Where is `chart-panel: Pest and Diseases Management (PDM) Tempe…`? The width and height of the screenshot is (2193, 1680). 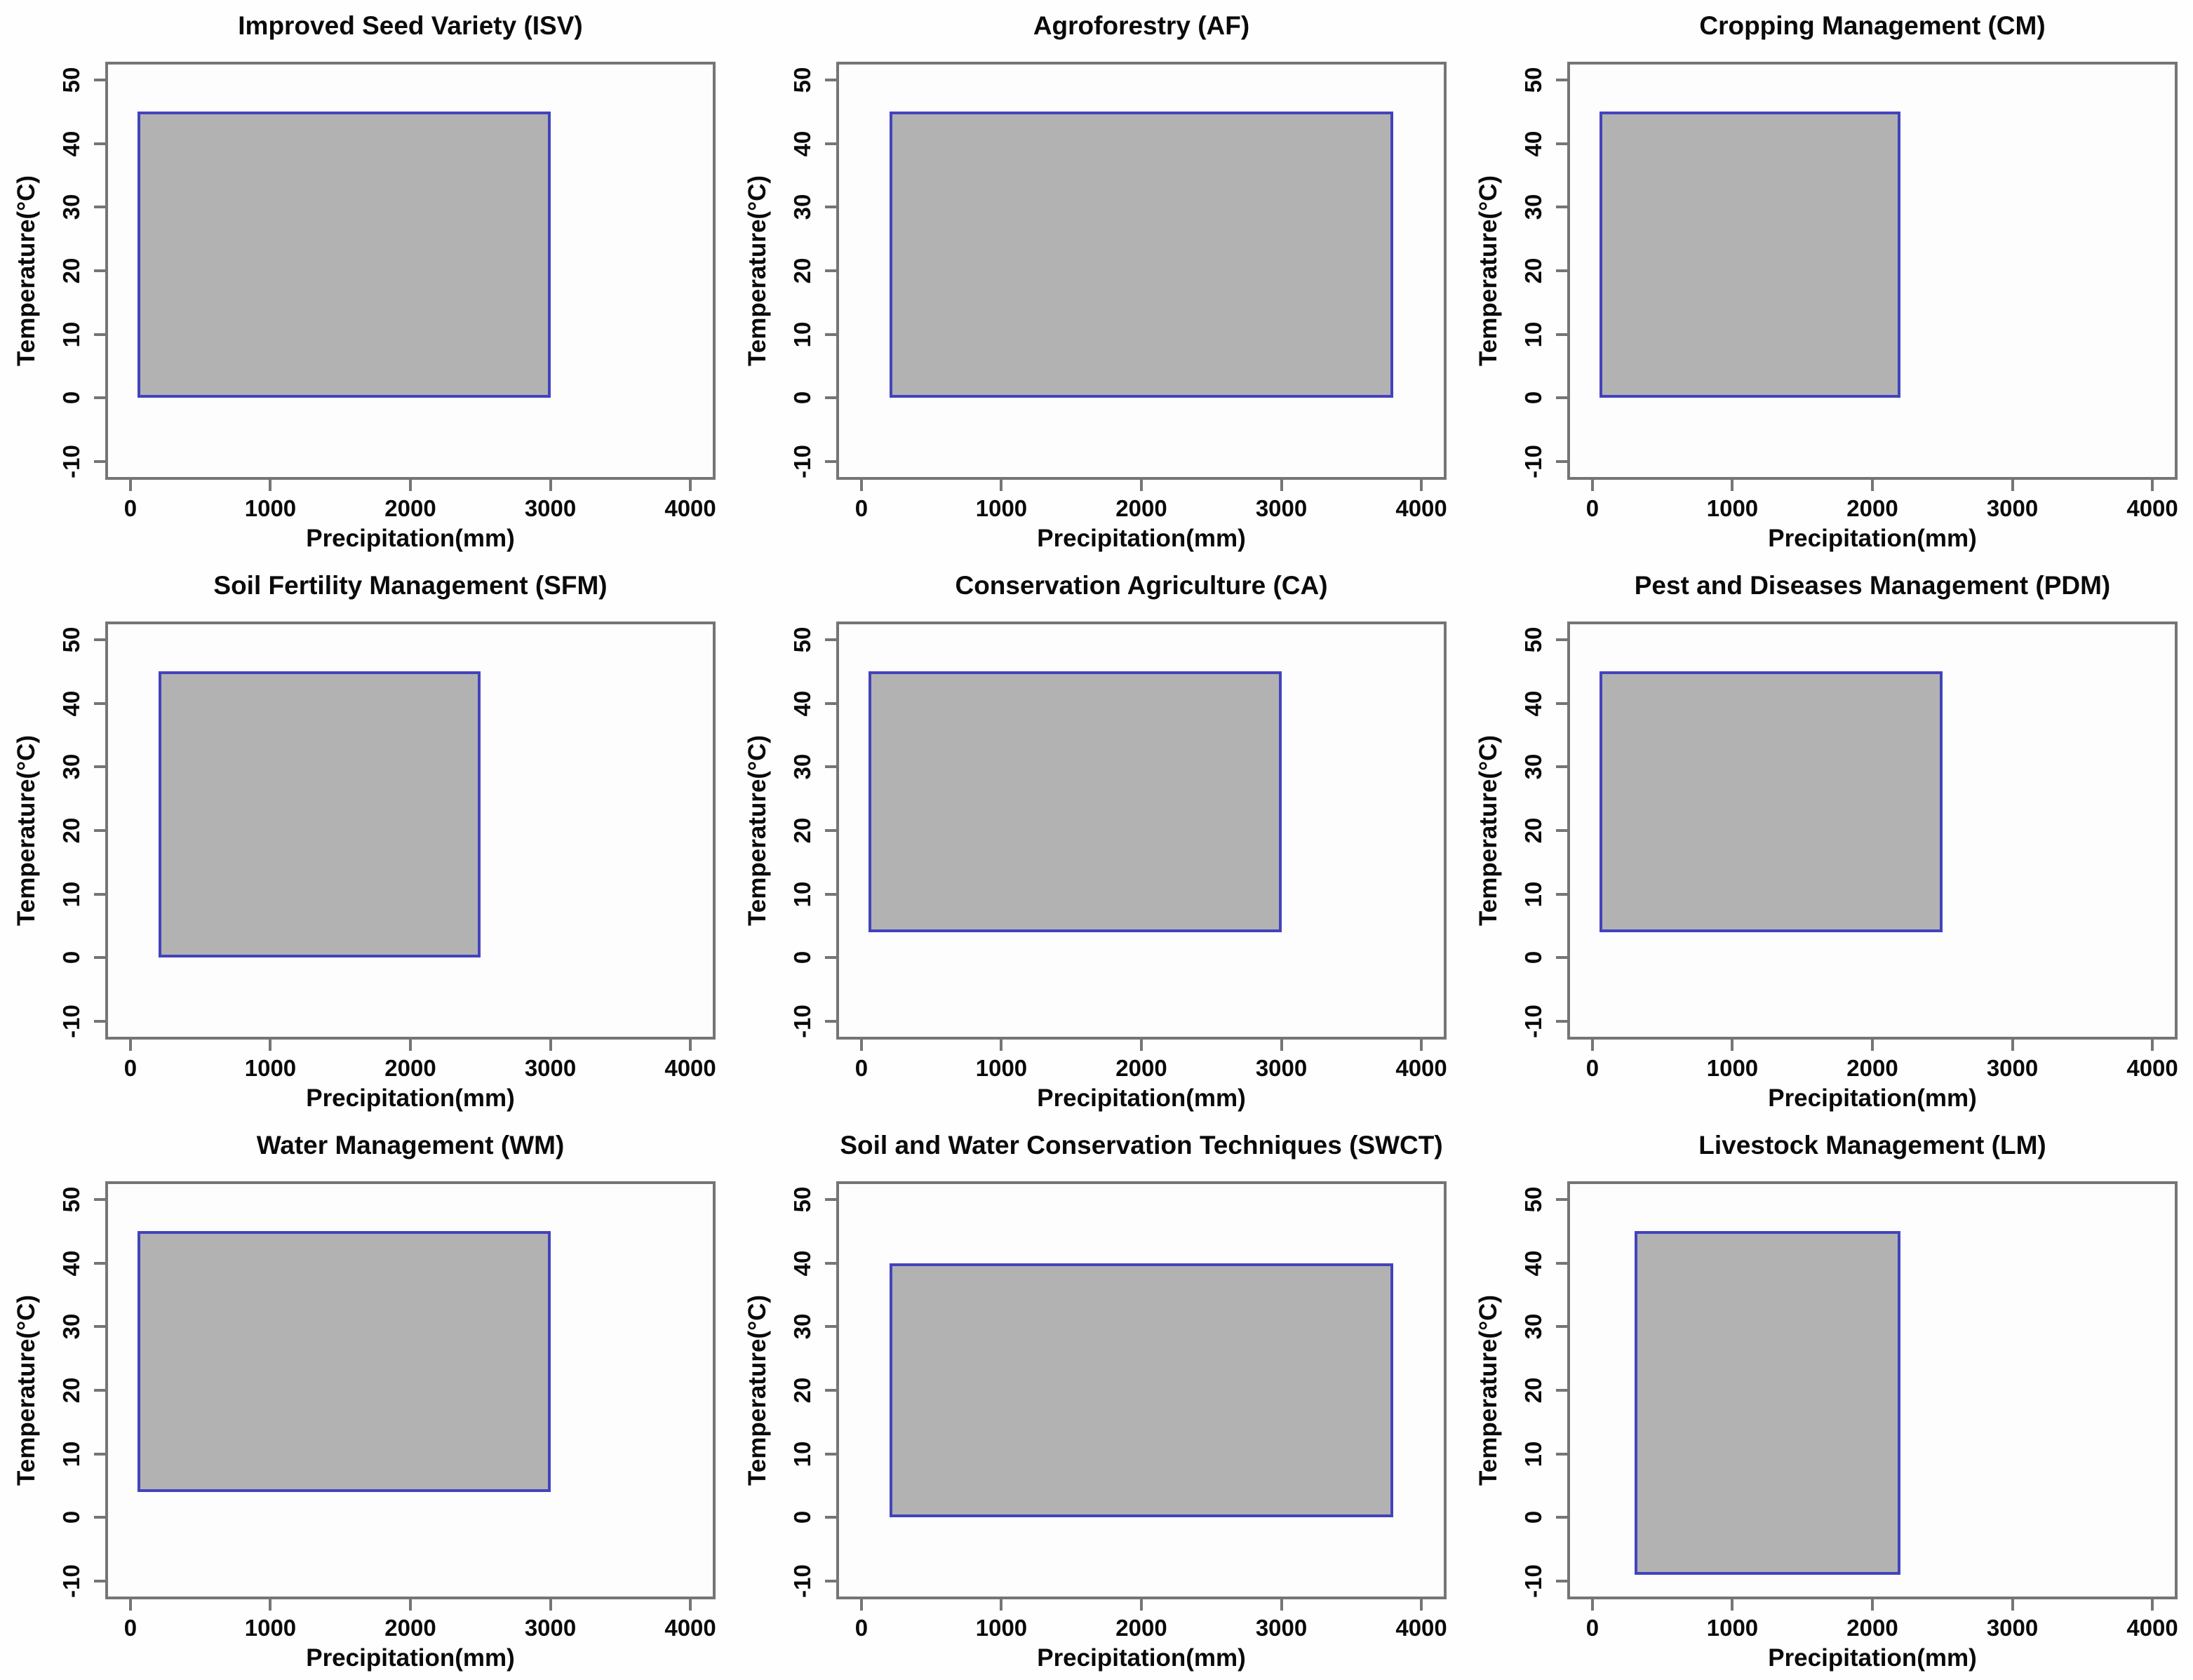 chart-panel: Pest and Diseases Management (PDM) Tempe… is located at coordinates (1827, 840).